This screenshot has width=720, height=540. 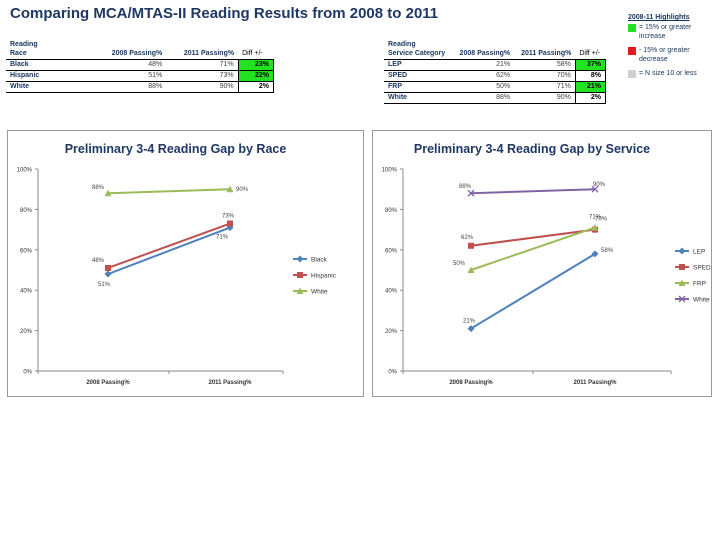 I want to click on green-swatch, so click(x=632, y=28).